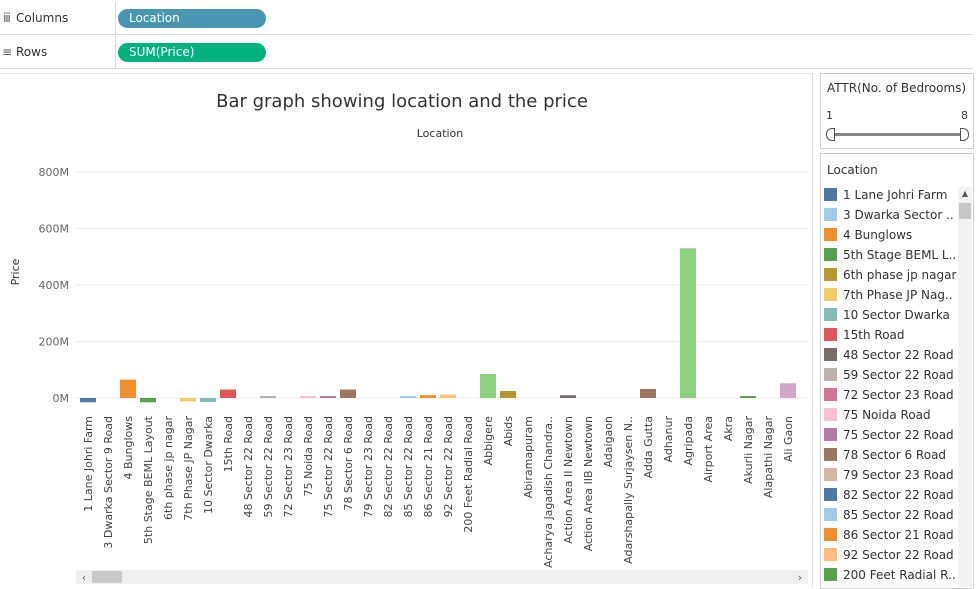 This screenshot has width=980, height=589. Describe the element at coordinates (898, 355) in the screenshot. I see `legend-label: 48 Sector 22 Road` at that location.